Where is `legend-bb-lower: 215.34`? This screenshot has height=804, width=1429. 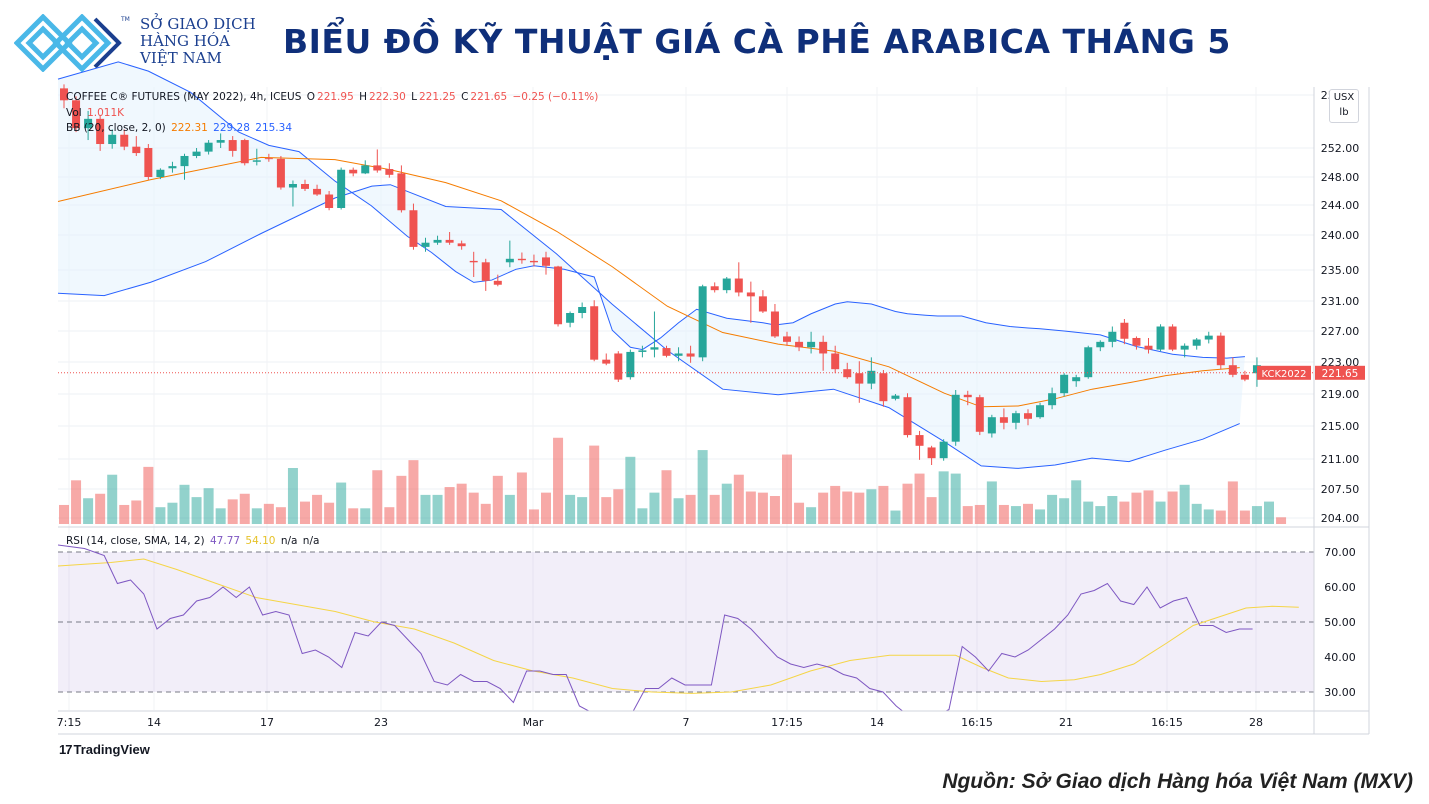 legend-bb-lower: 215.34 is located at coordinates (274, 128).